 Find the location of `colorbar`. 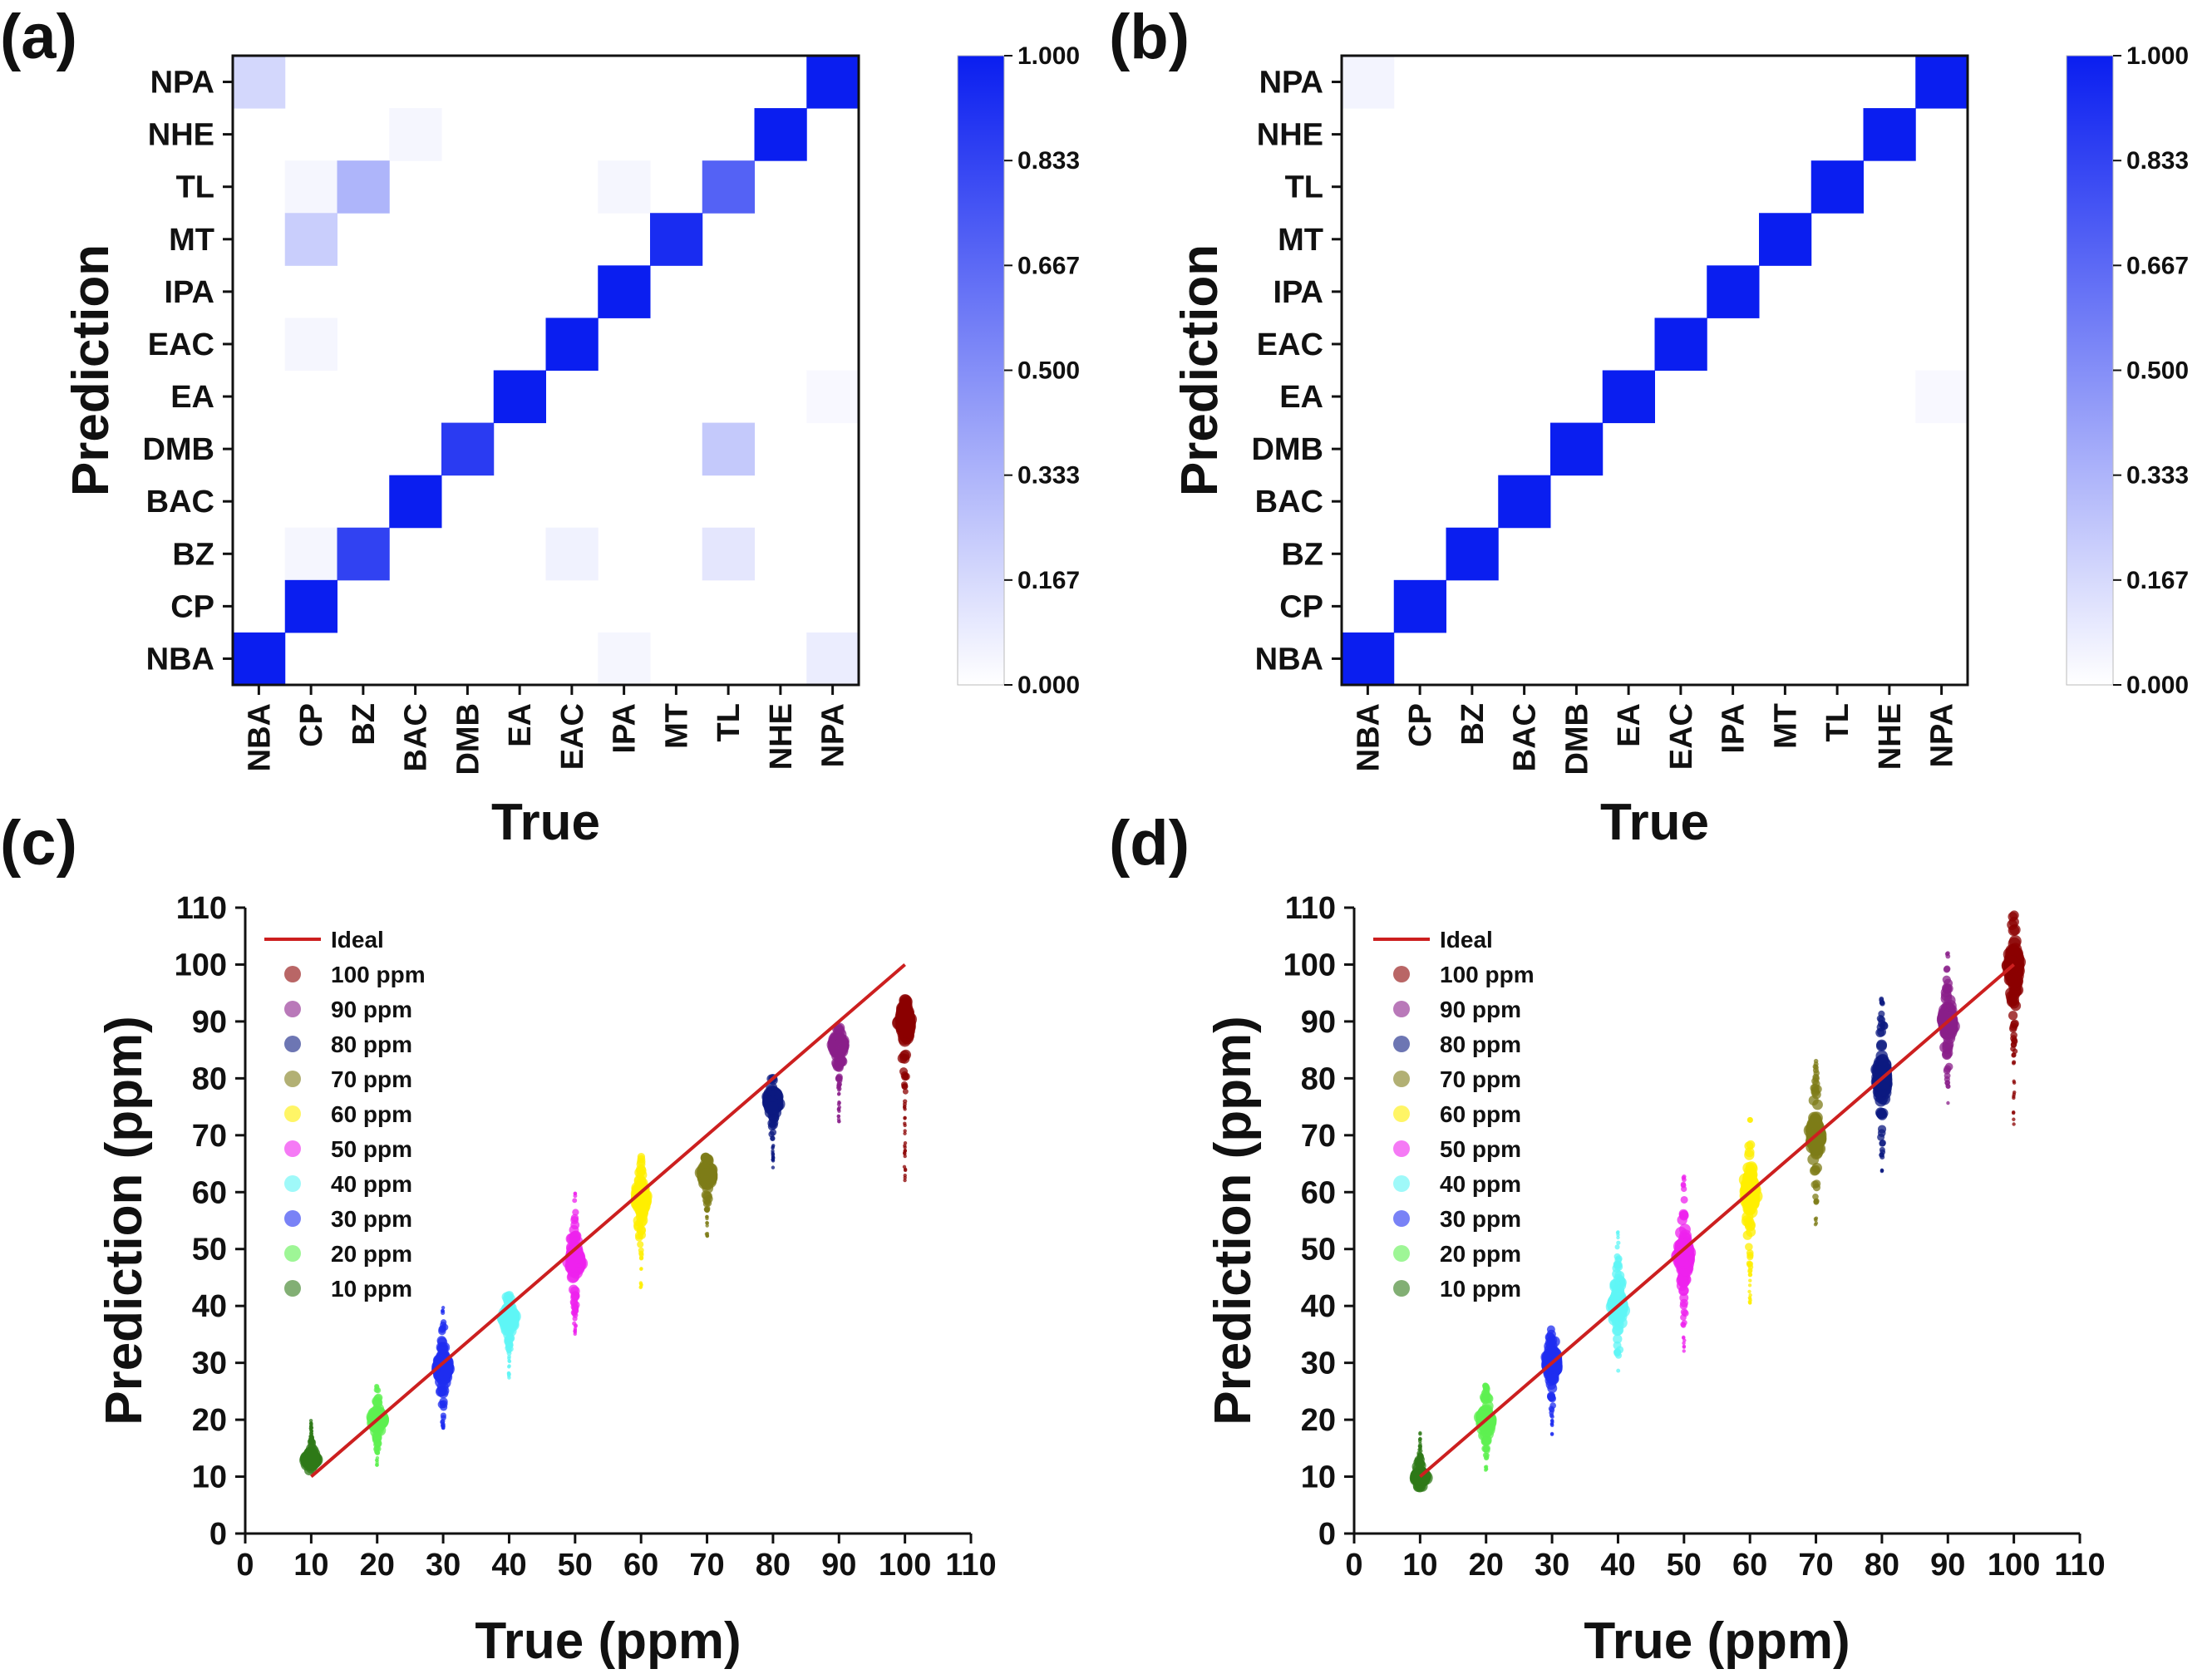

colorbar is located at coordinates (2090, 371).